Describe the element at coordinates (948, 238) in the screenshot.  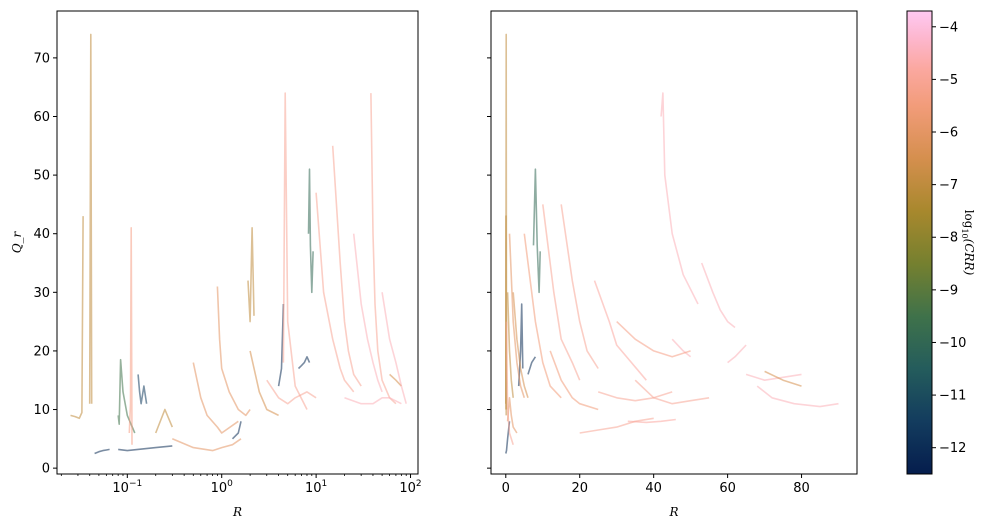
I see `colorbar-tick-label: −8` at that location.